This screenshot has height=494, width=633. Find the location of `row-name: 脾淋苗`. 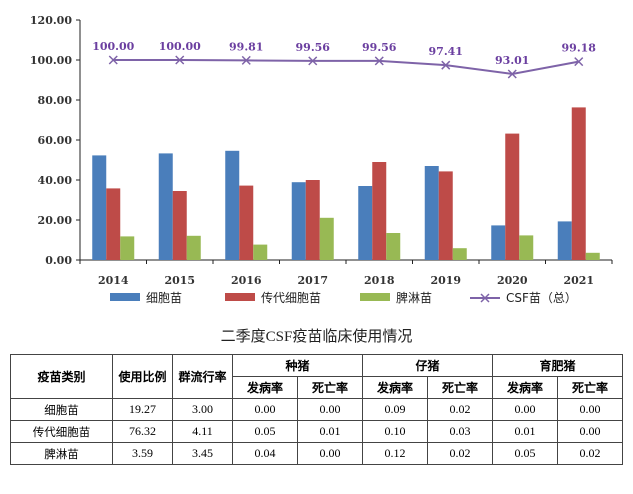

row-name: 脾淋苗 is located at coordinates (61, 453).